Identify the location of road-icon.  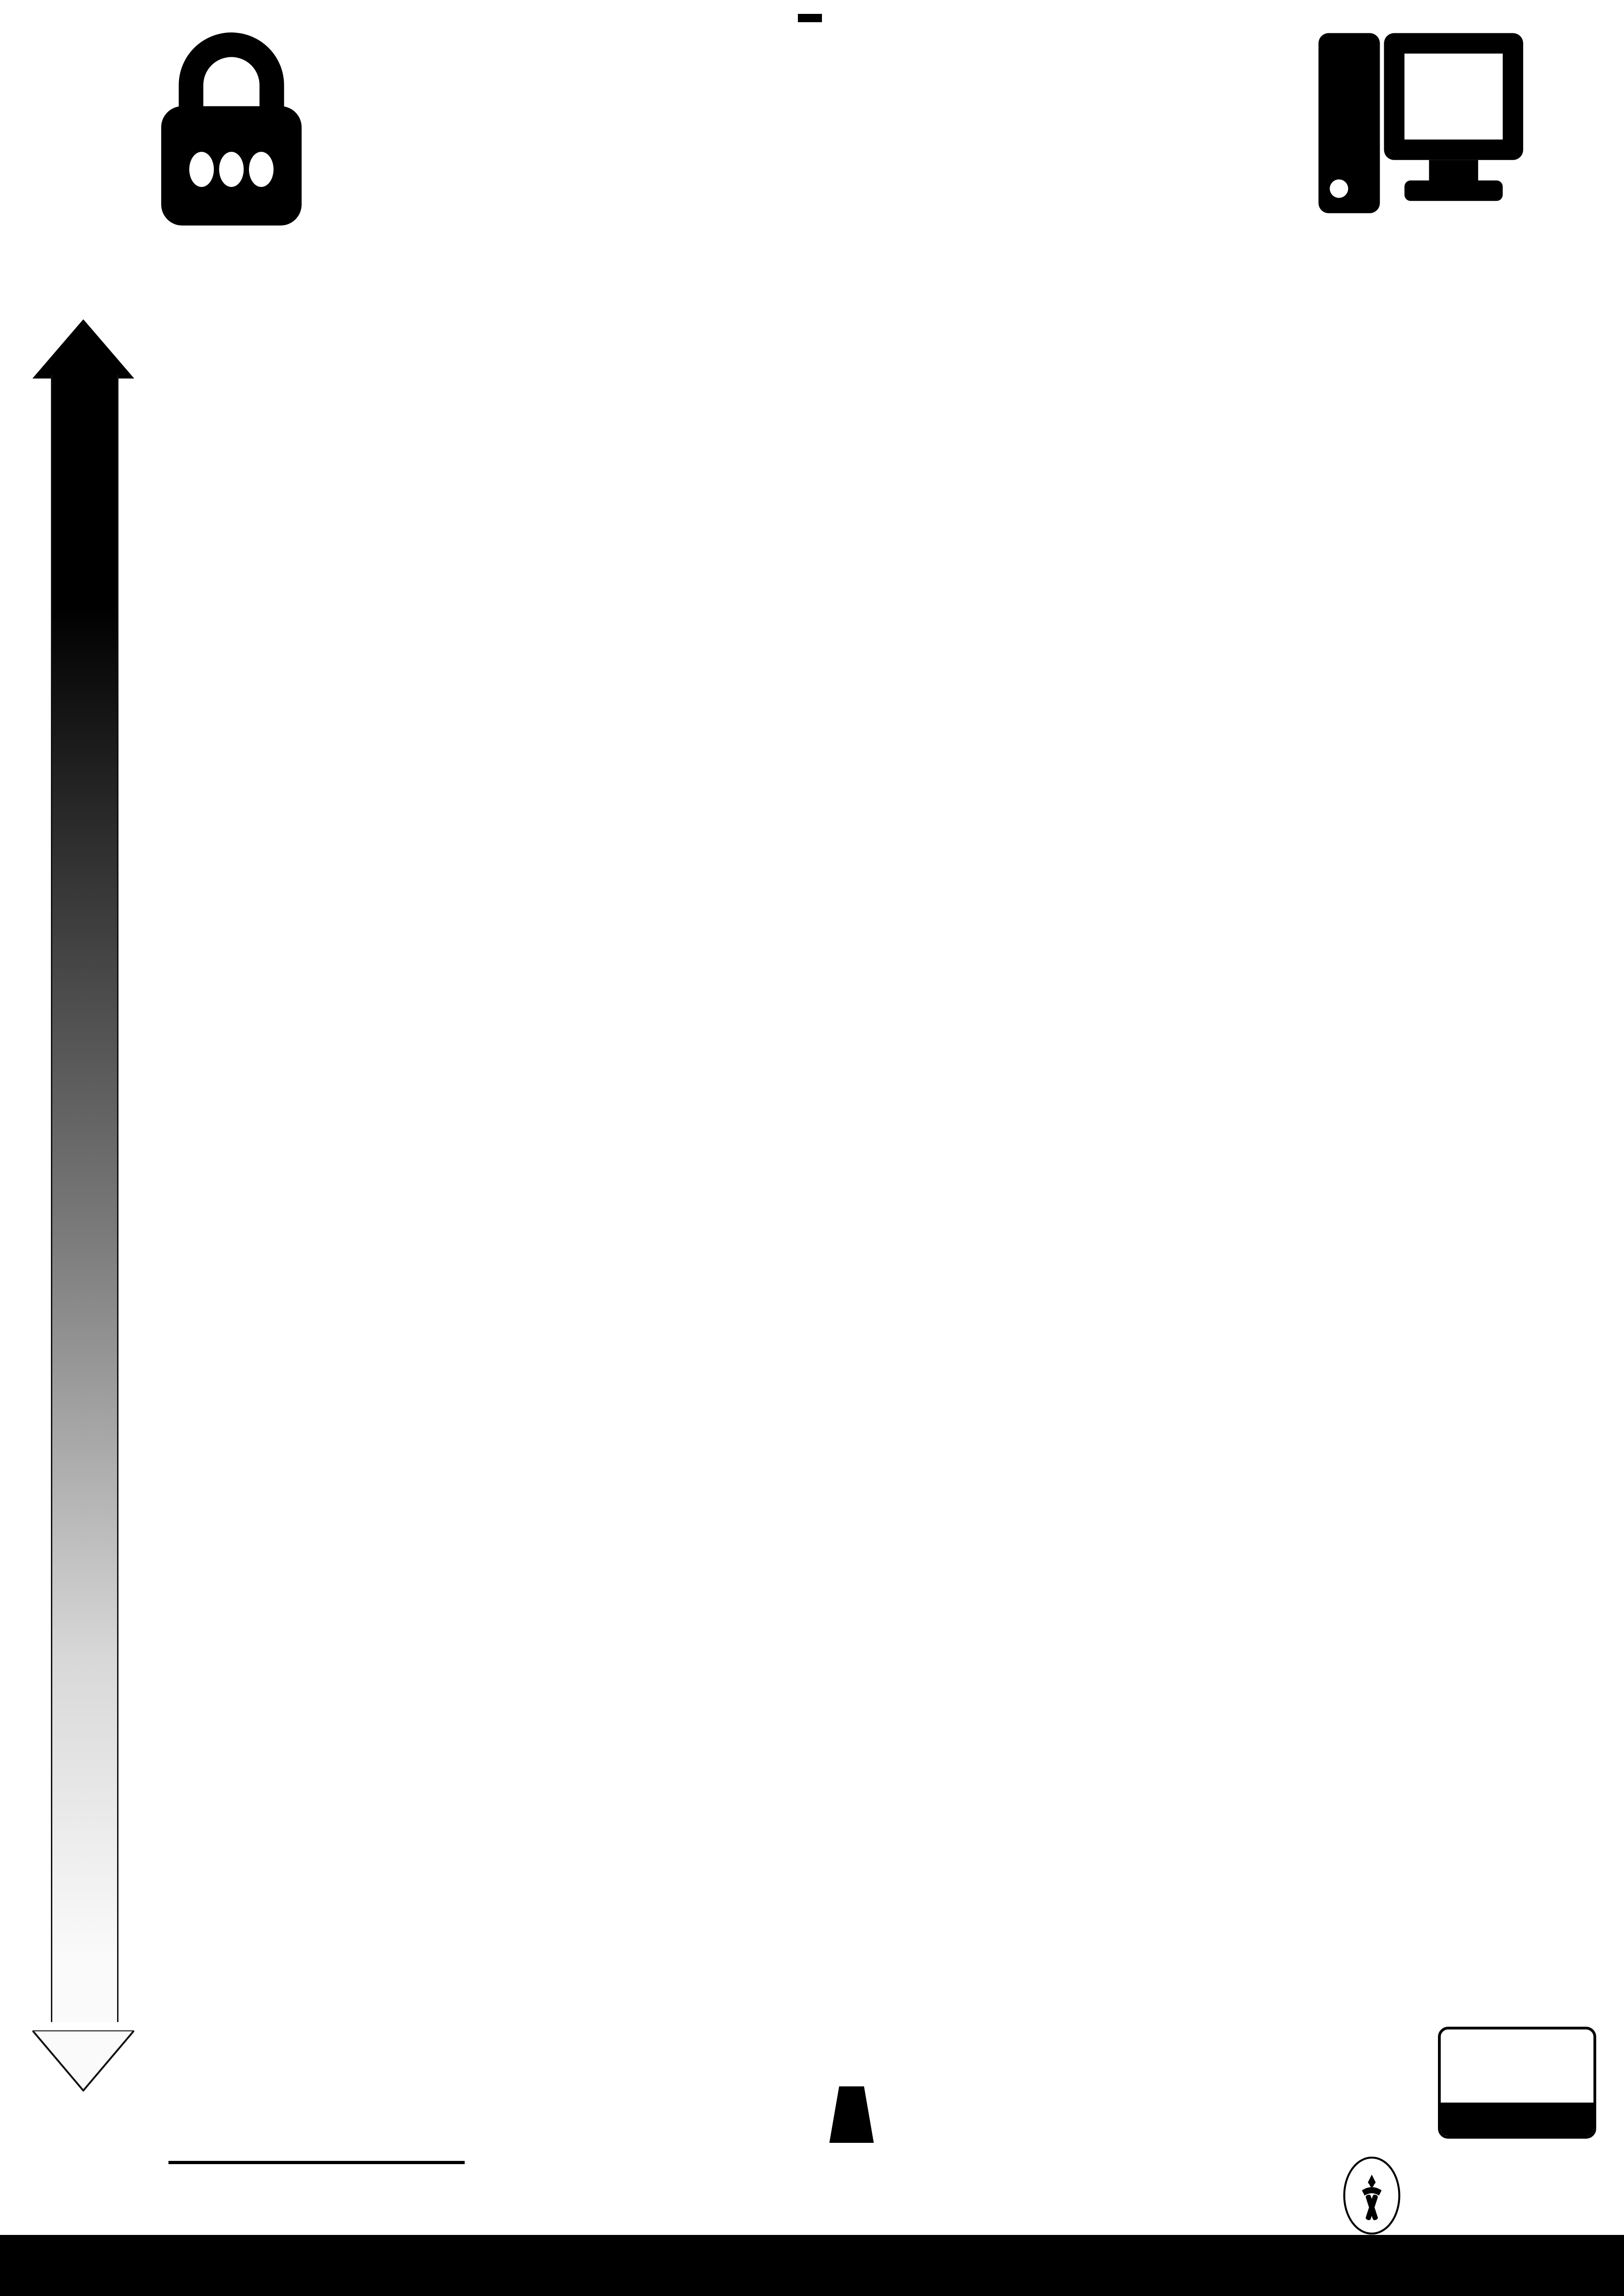
(851, 2114).